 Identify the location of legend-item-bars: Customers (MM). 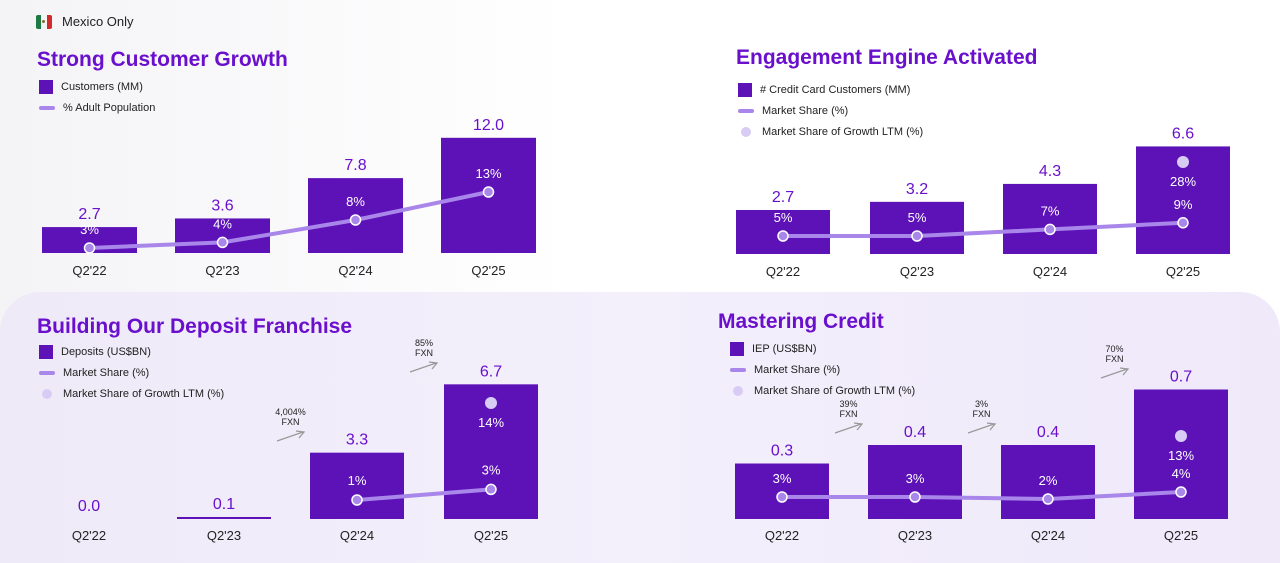
(91, 87).